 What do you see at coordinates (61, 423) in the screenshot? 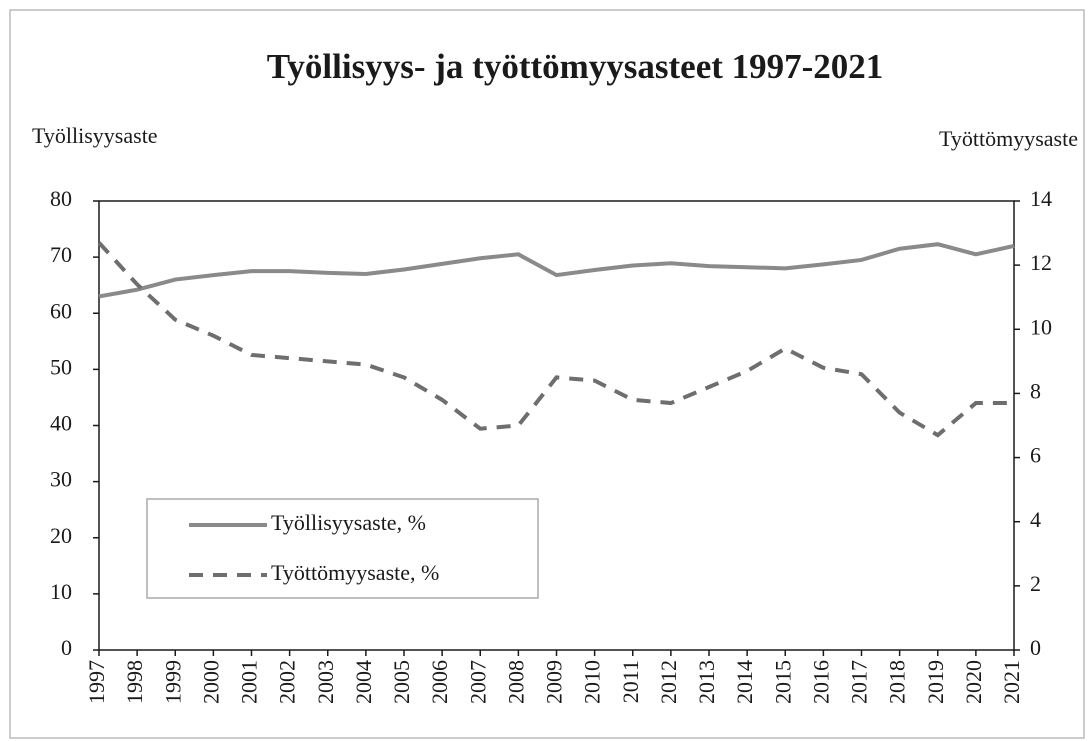
I see `y-tick-label: 40` at bounding box center [61, 423].